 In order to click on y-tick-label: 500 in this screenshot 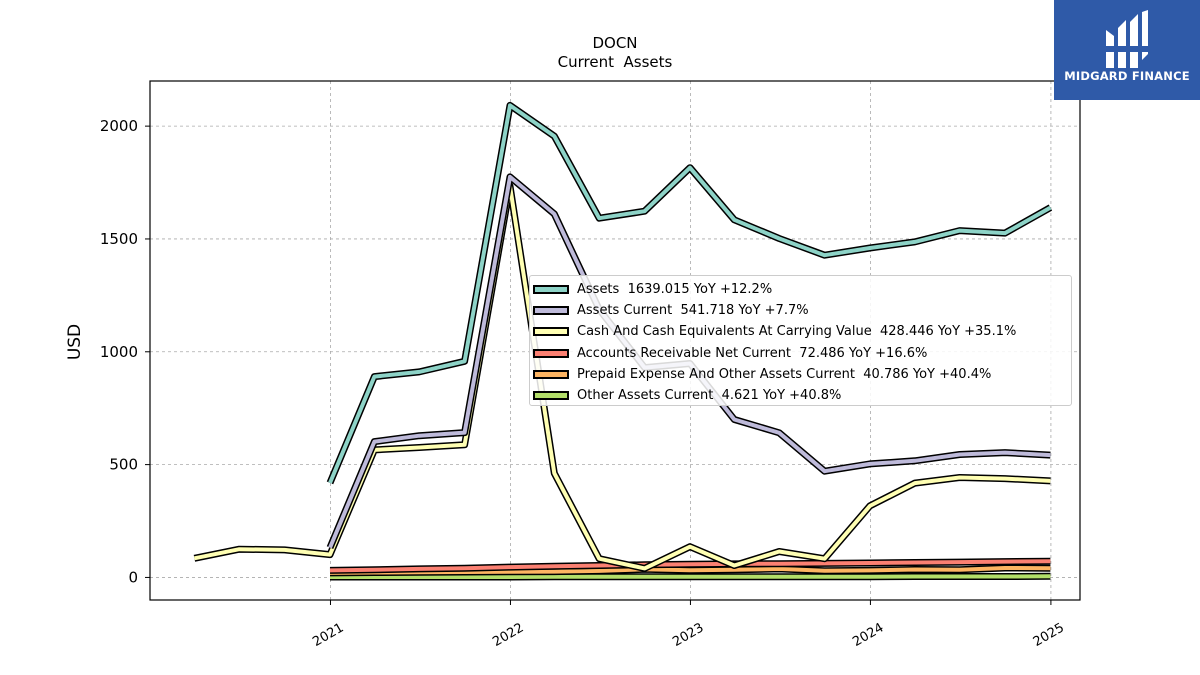, I will do `click(123, 465)`.